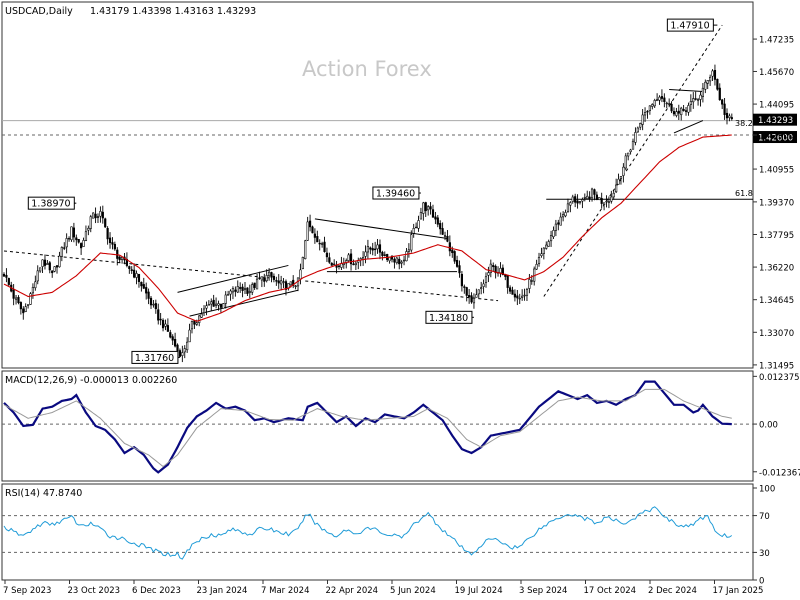  What do you see at coordinates (775, 121) in the screenshot?
I see `axis-price-marker-label: 1.43293` at bounding box center [775, 121].